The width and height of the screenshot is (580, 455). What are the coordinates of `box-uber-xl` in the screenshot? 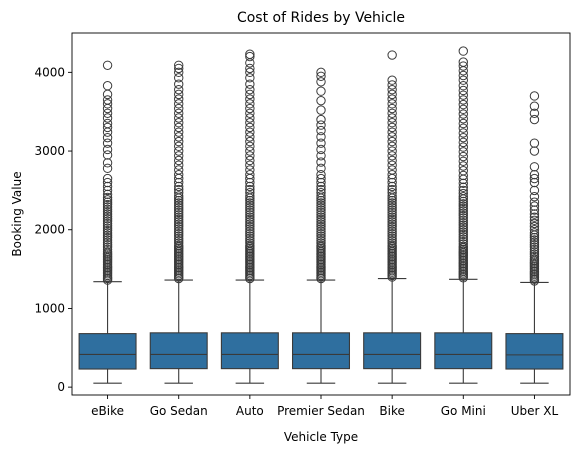 It's located at (534, 237).